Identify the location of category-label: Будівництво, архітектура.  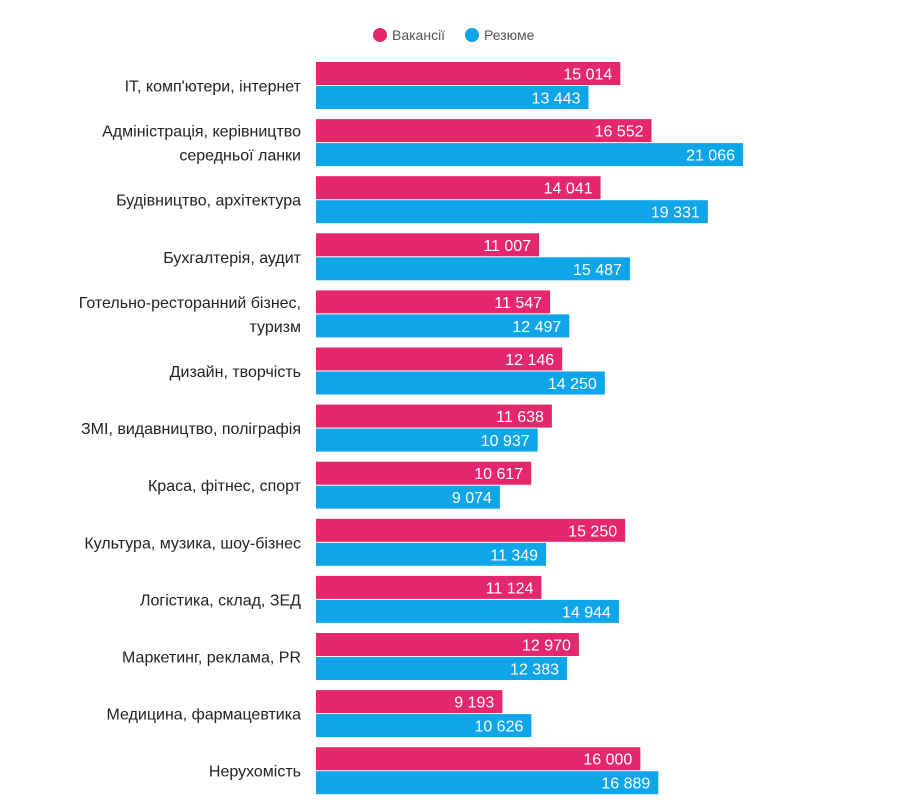
(208, 201).